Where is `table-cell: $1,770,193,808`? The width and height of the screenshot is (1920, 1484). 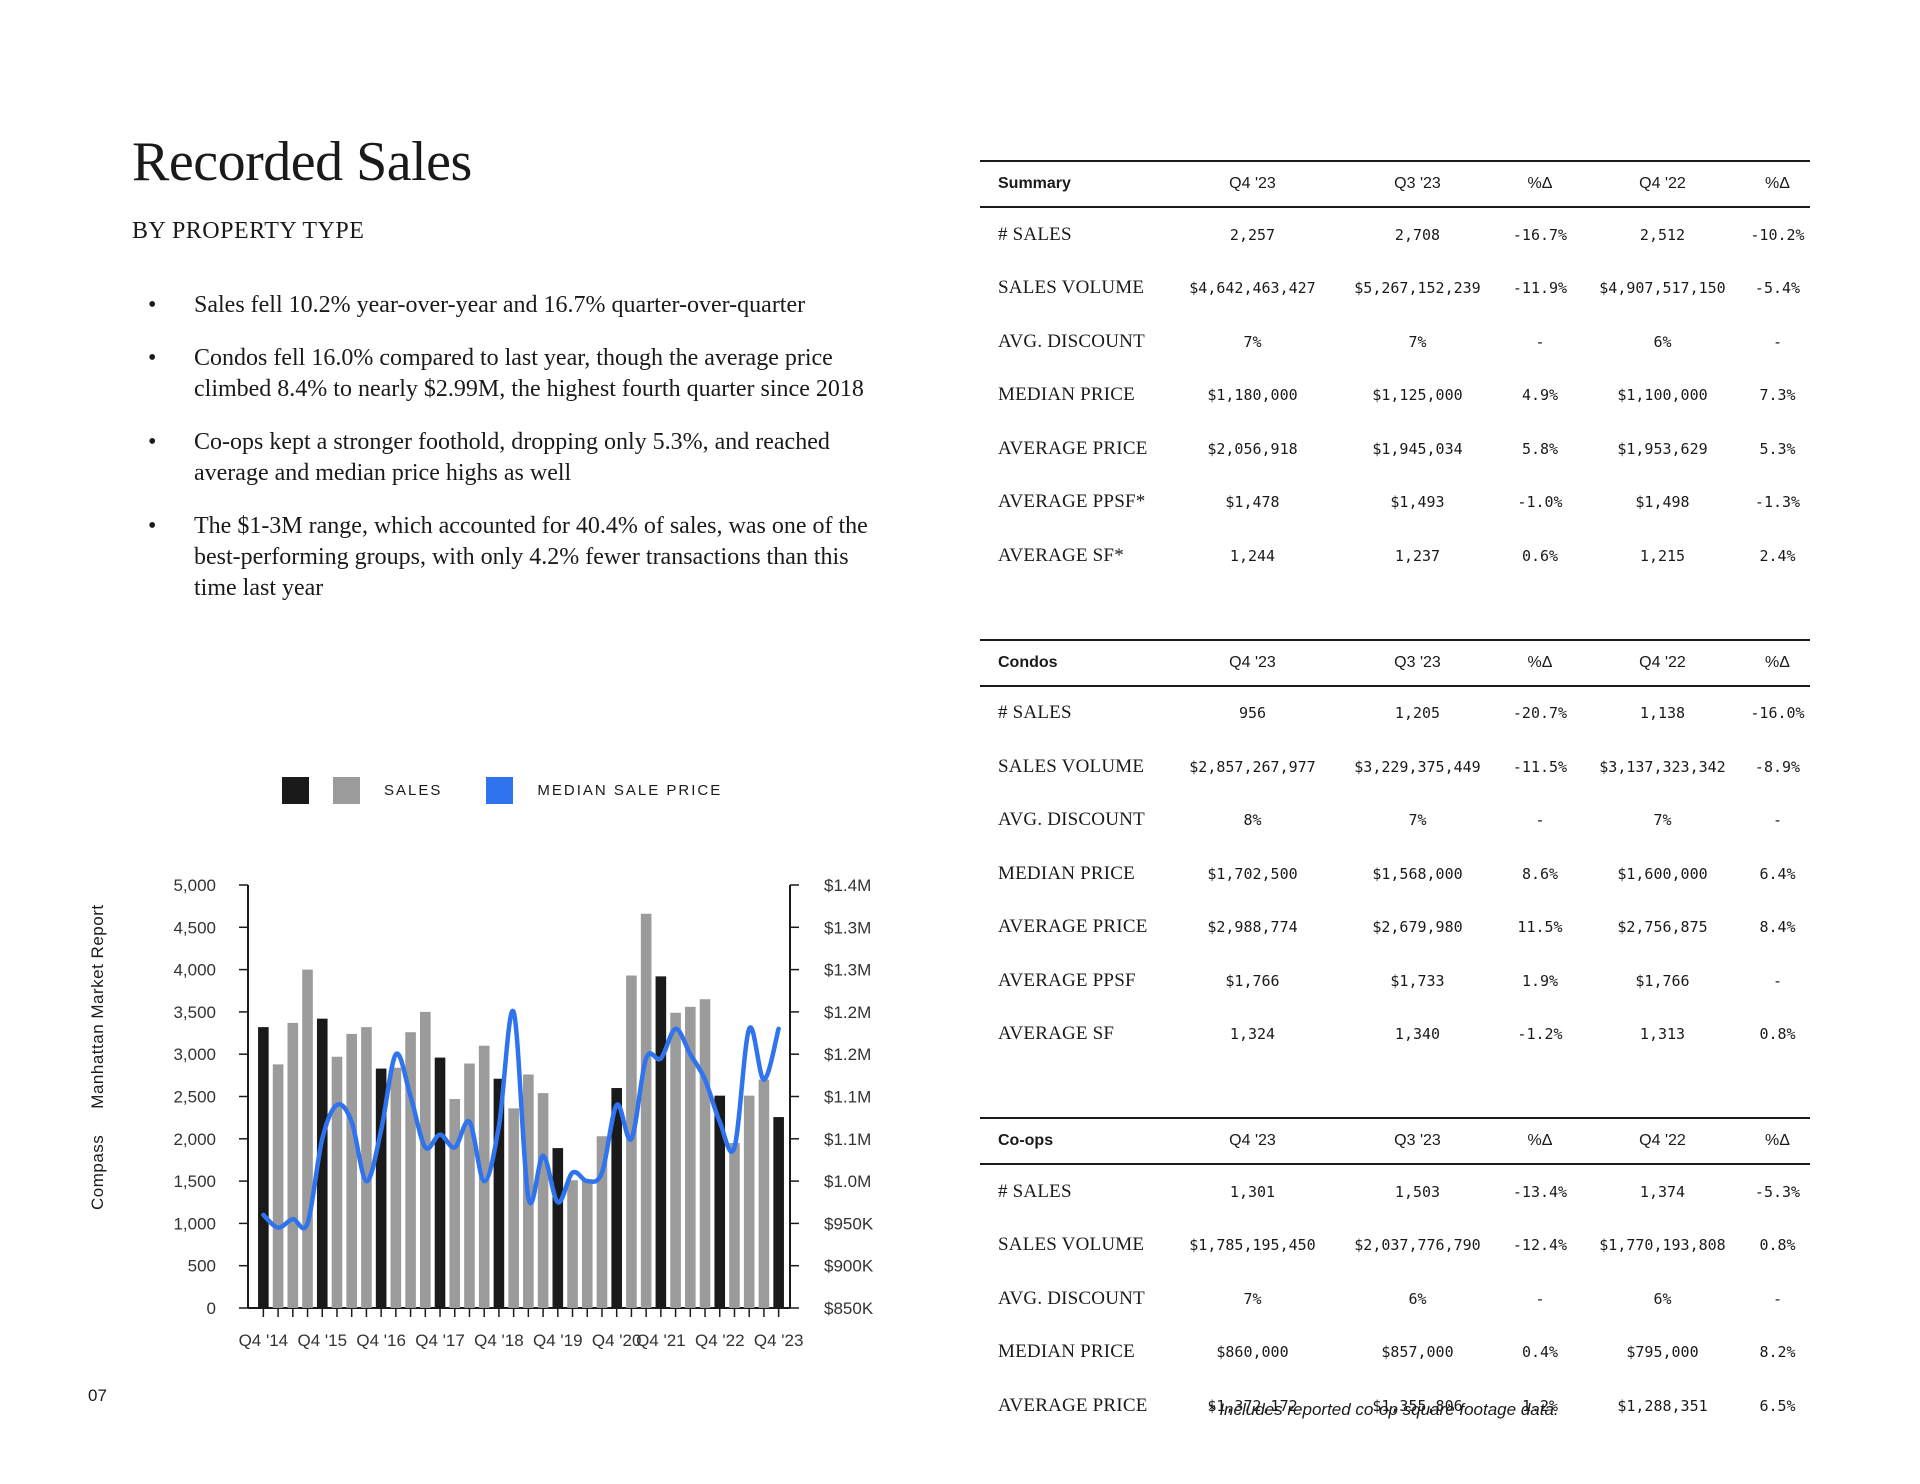 table-cell: $1,770,193,808 is located at coordinates (1662, 1245).